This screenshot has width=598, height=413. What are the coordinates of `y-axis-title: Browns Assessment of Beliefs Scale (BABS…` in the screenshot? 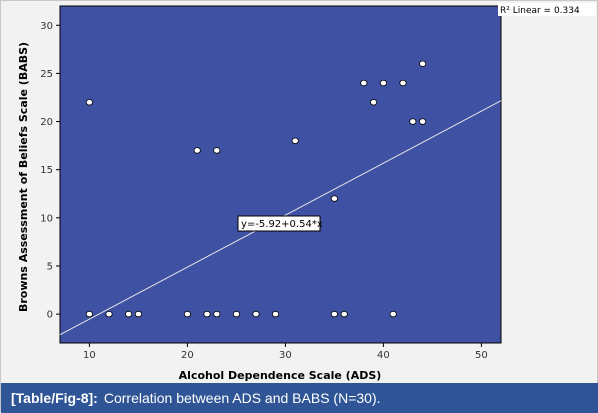 It's located at (23, 177).